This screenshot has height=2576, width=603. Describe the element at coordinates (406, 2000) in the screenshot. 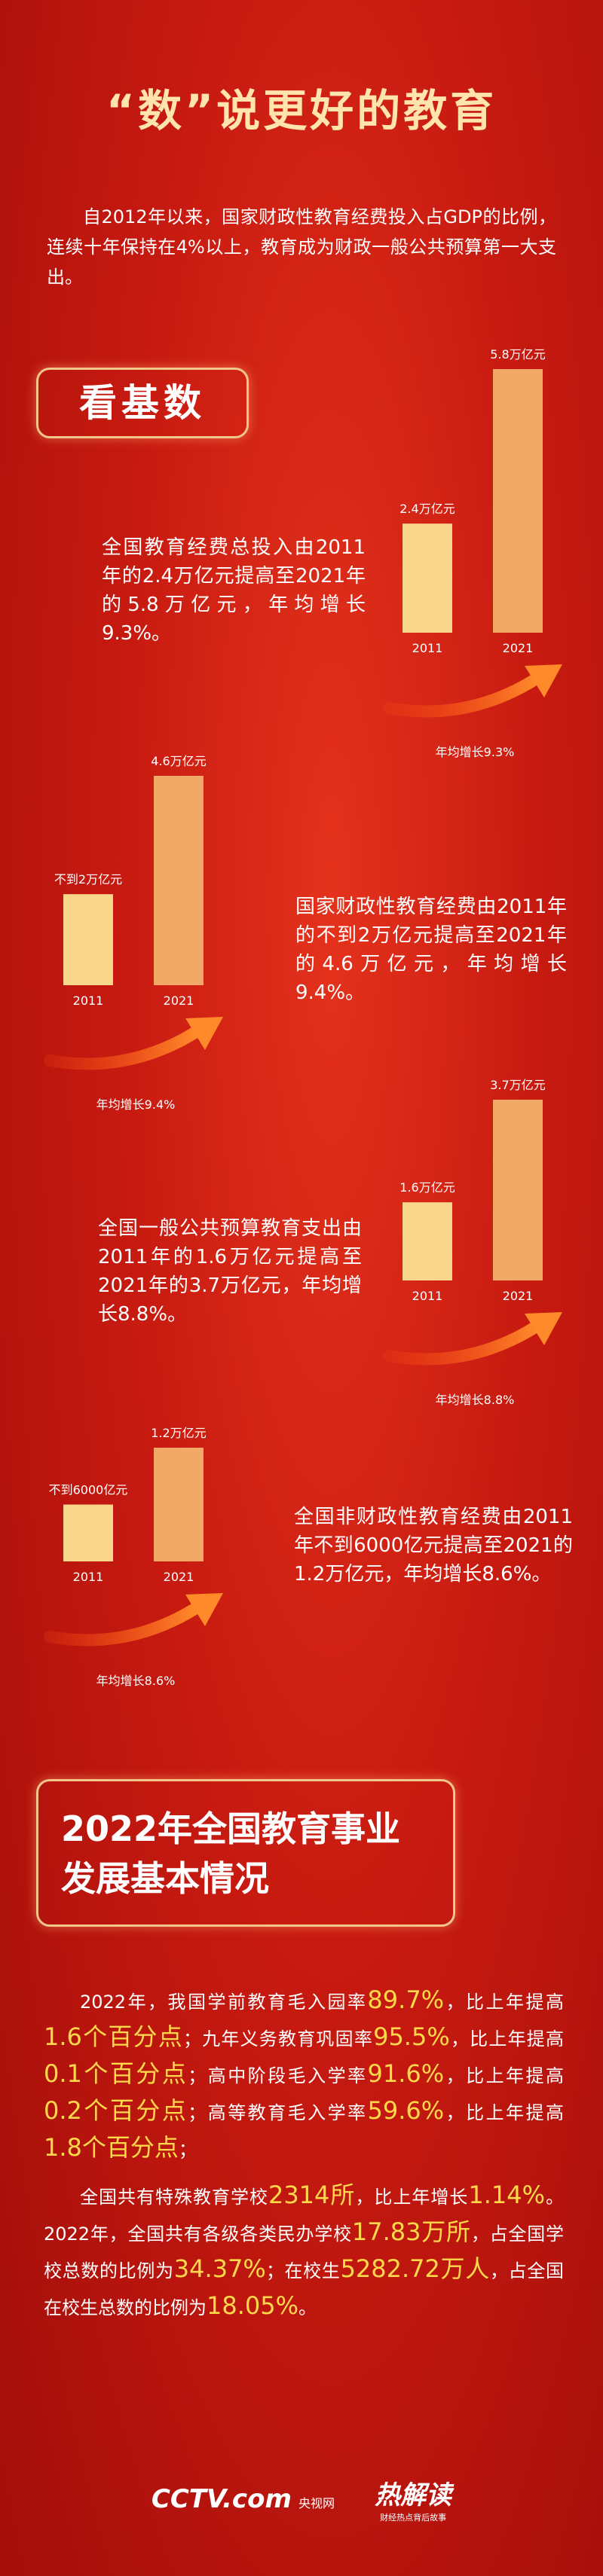

I see `highlight: 89.7%` at that location.